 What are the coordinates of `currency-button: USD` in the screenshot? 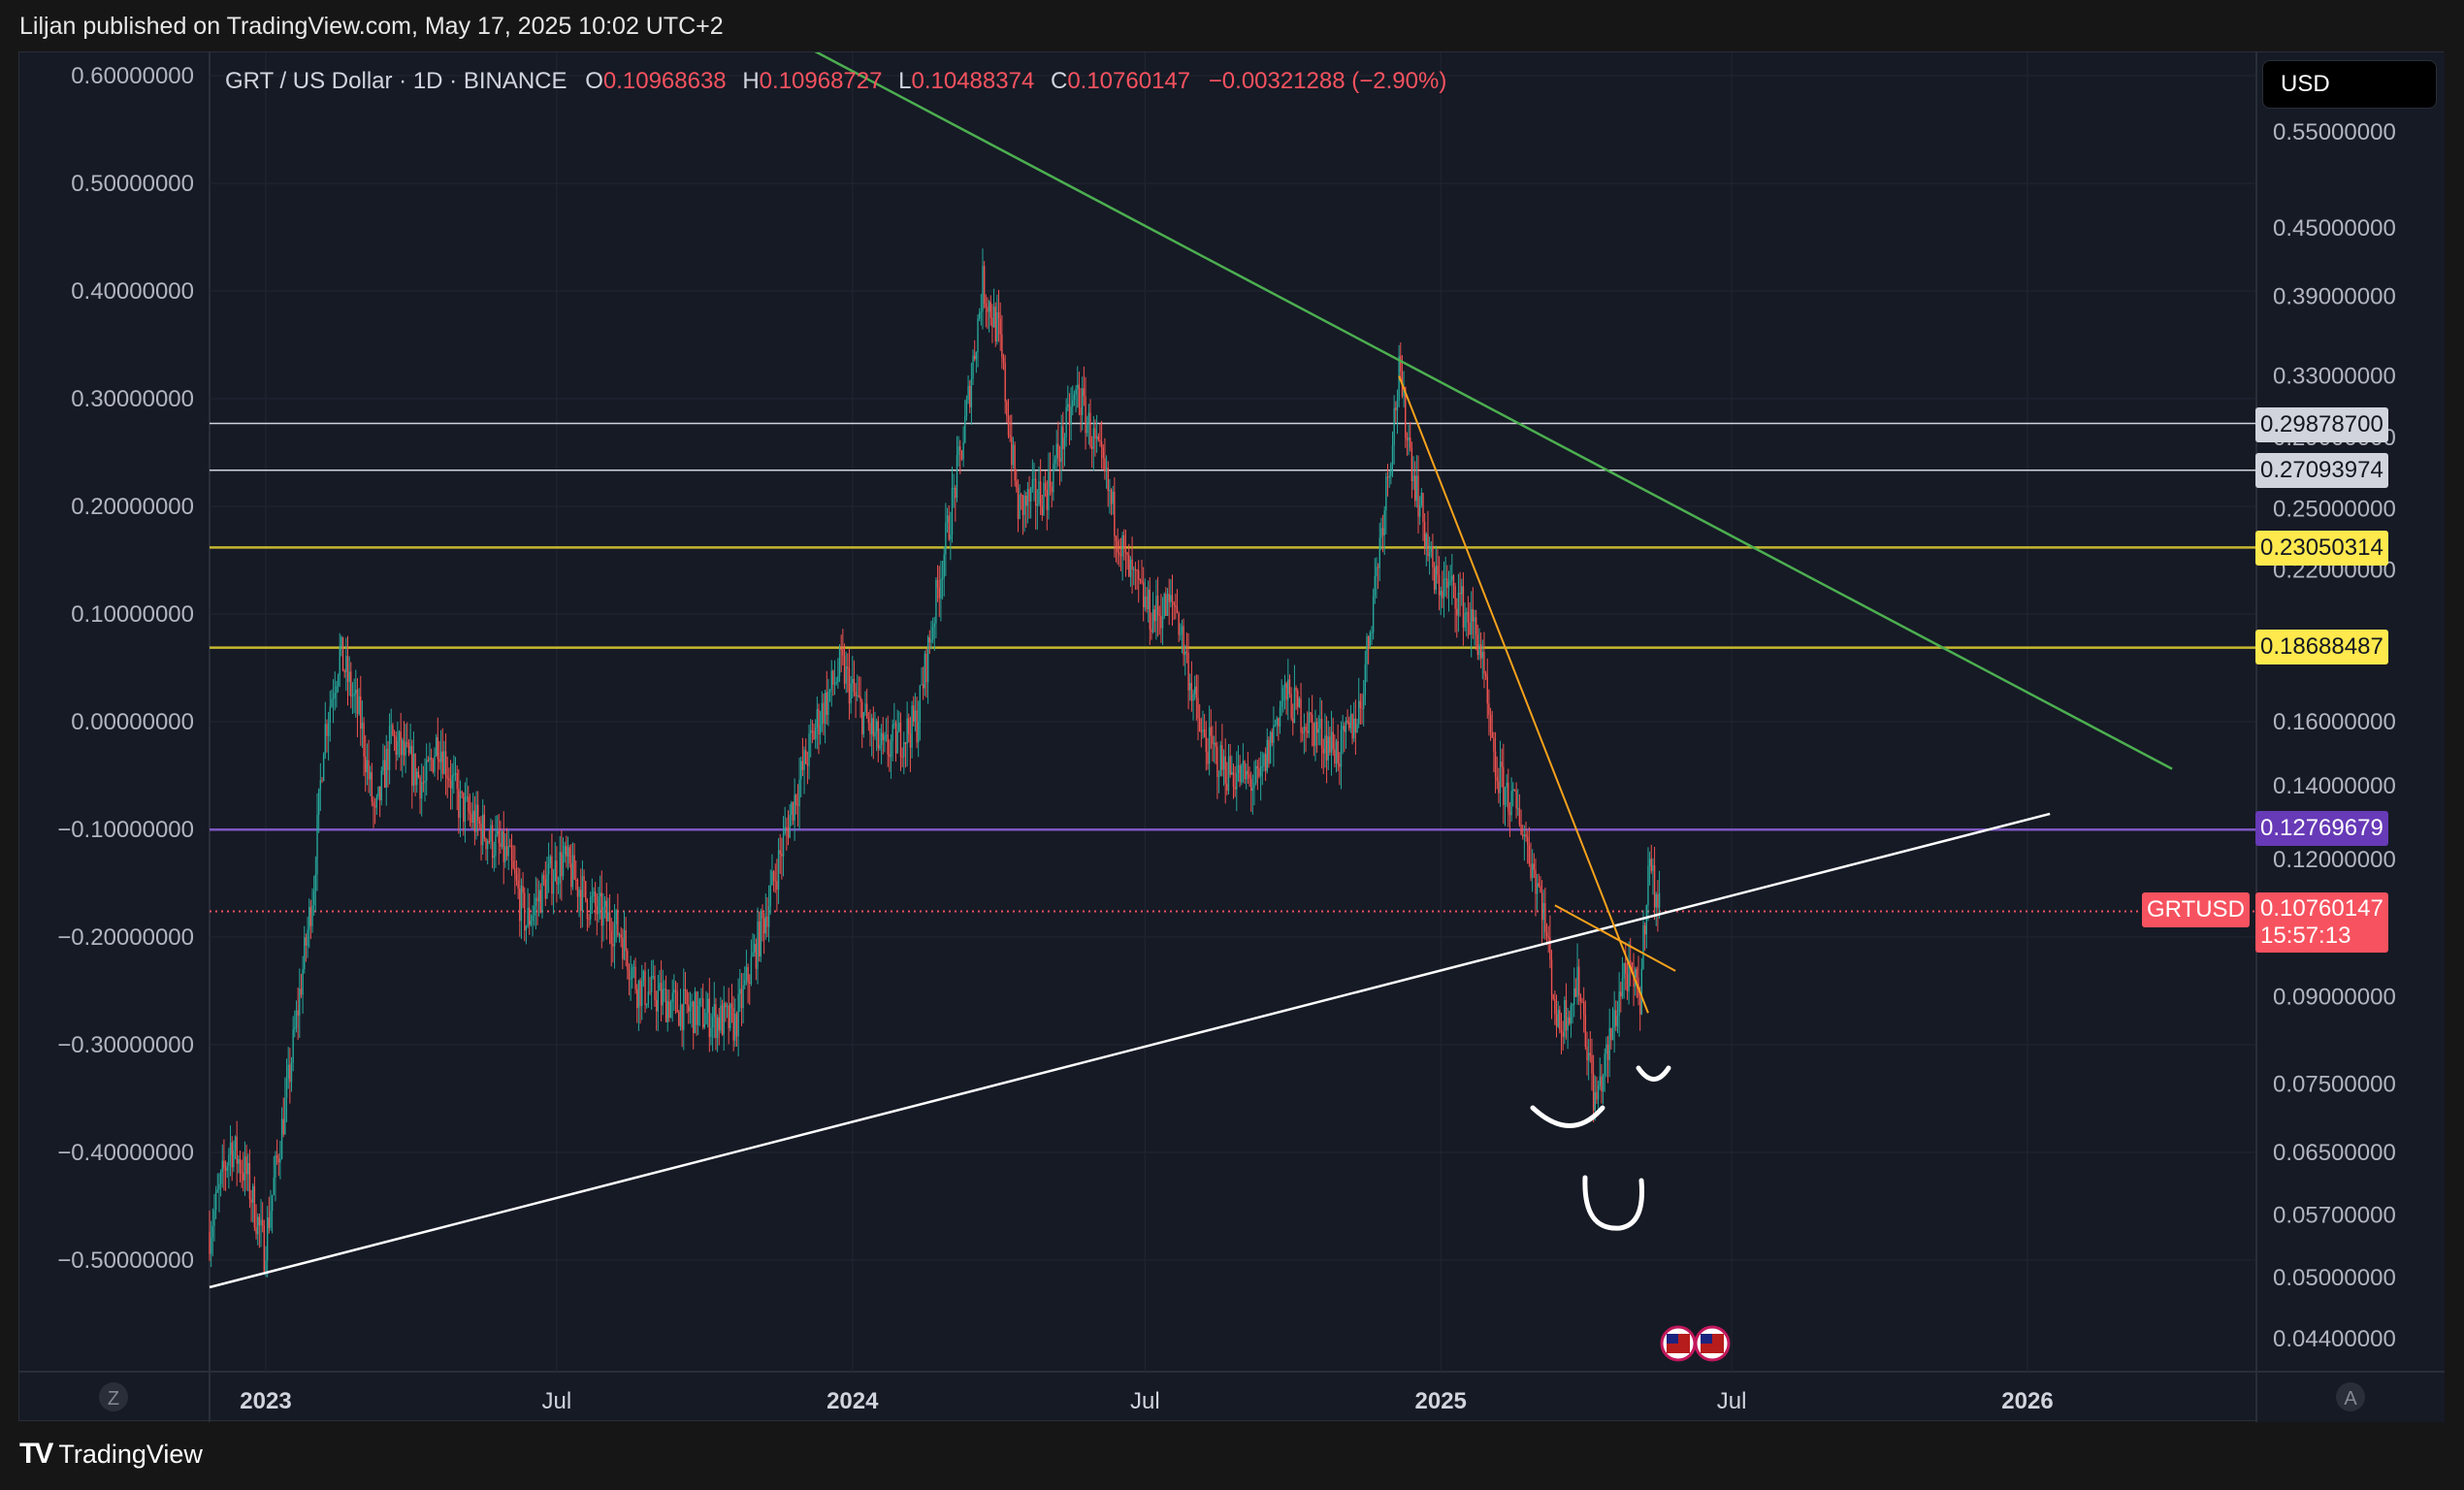 It's located at (2349, 85).